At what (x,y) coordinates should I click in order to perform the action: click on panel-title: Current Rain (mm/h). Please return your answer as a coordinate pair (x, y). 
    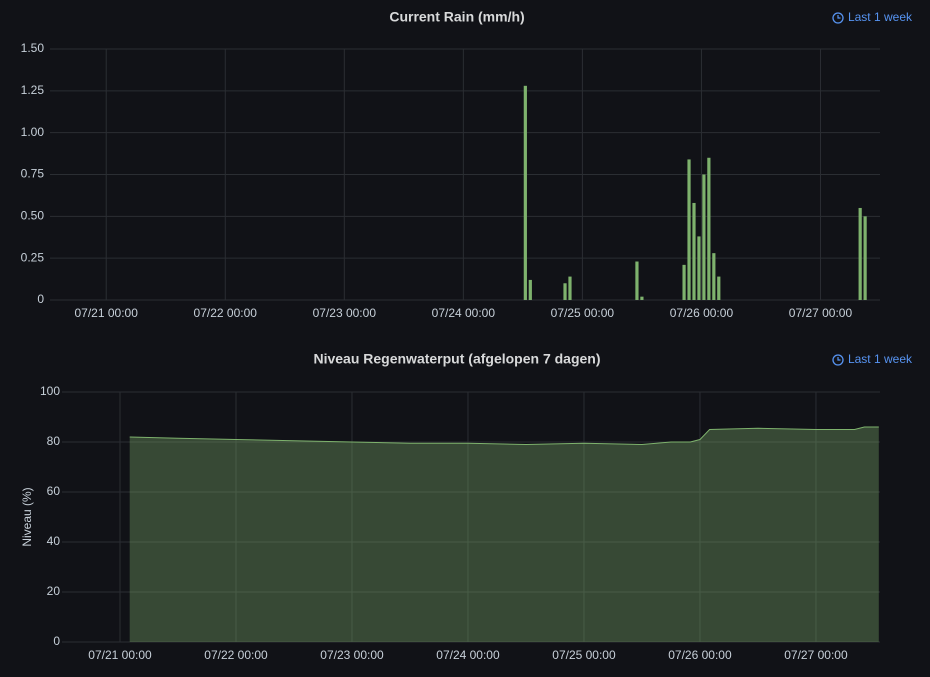
    Looking at the image, I should click on (456, 17).